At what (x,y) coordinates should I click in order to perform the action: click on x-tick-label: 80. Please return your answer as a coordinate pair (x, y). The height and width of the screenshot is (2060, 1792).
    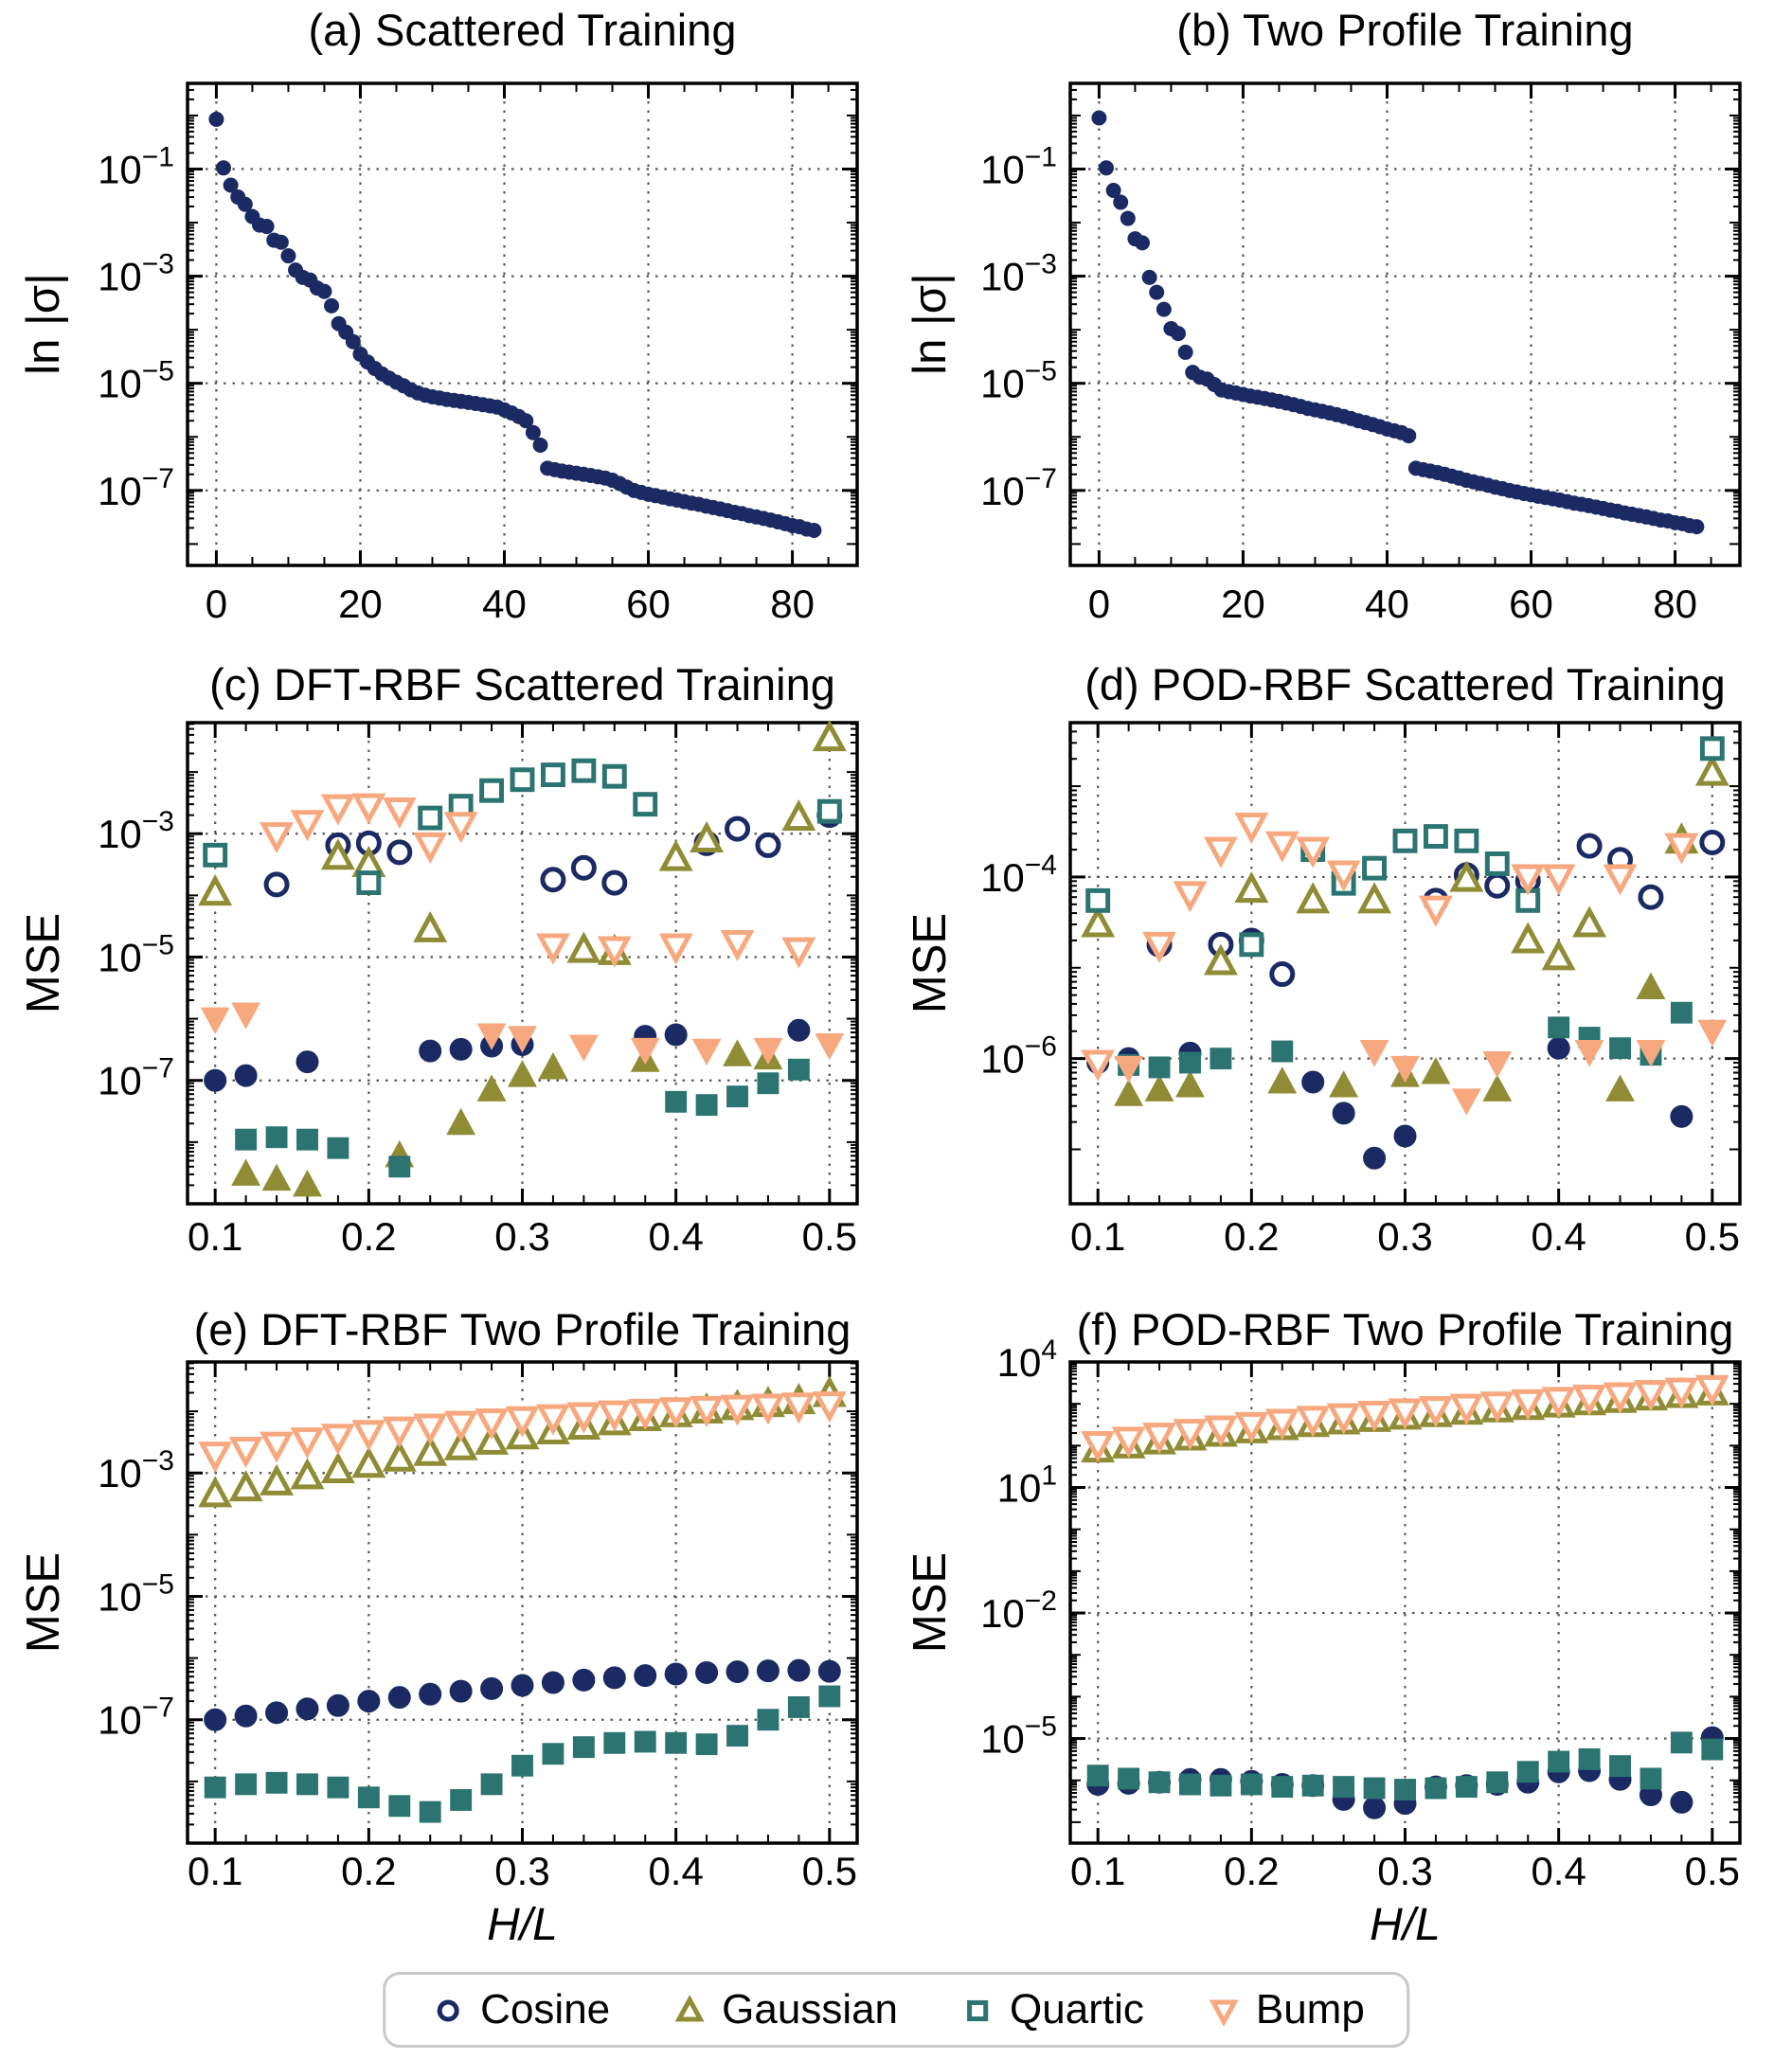
    Looking at the image, I should click on (1675, 604).